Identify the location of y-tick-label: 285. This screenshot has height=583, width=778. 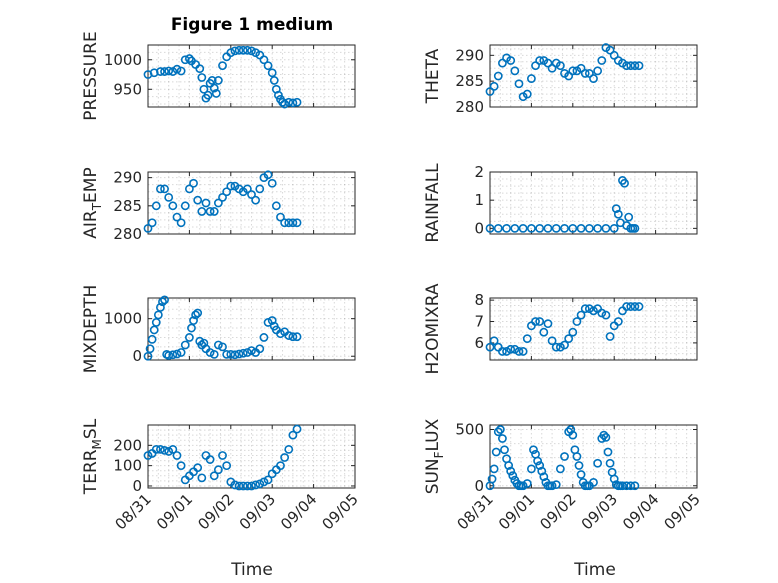
(469, 81).